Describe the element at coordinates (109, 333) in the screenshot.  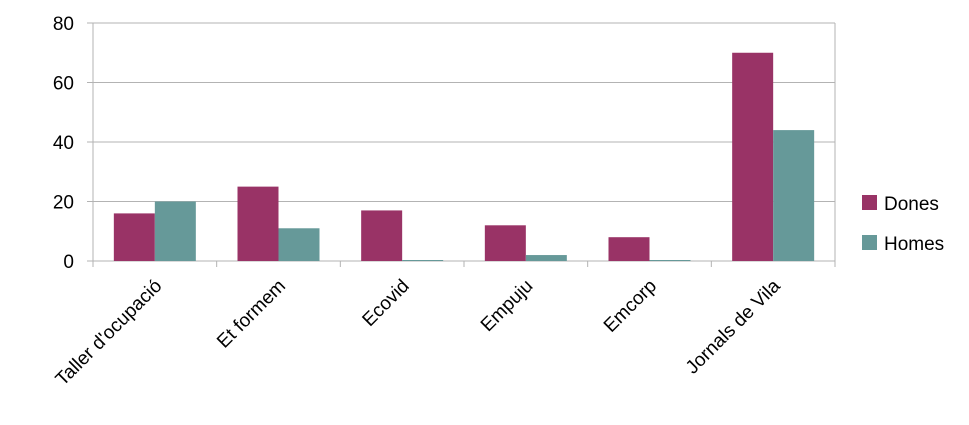
I see `x-category-label: Taller d'ocupació` at that location.